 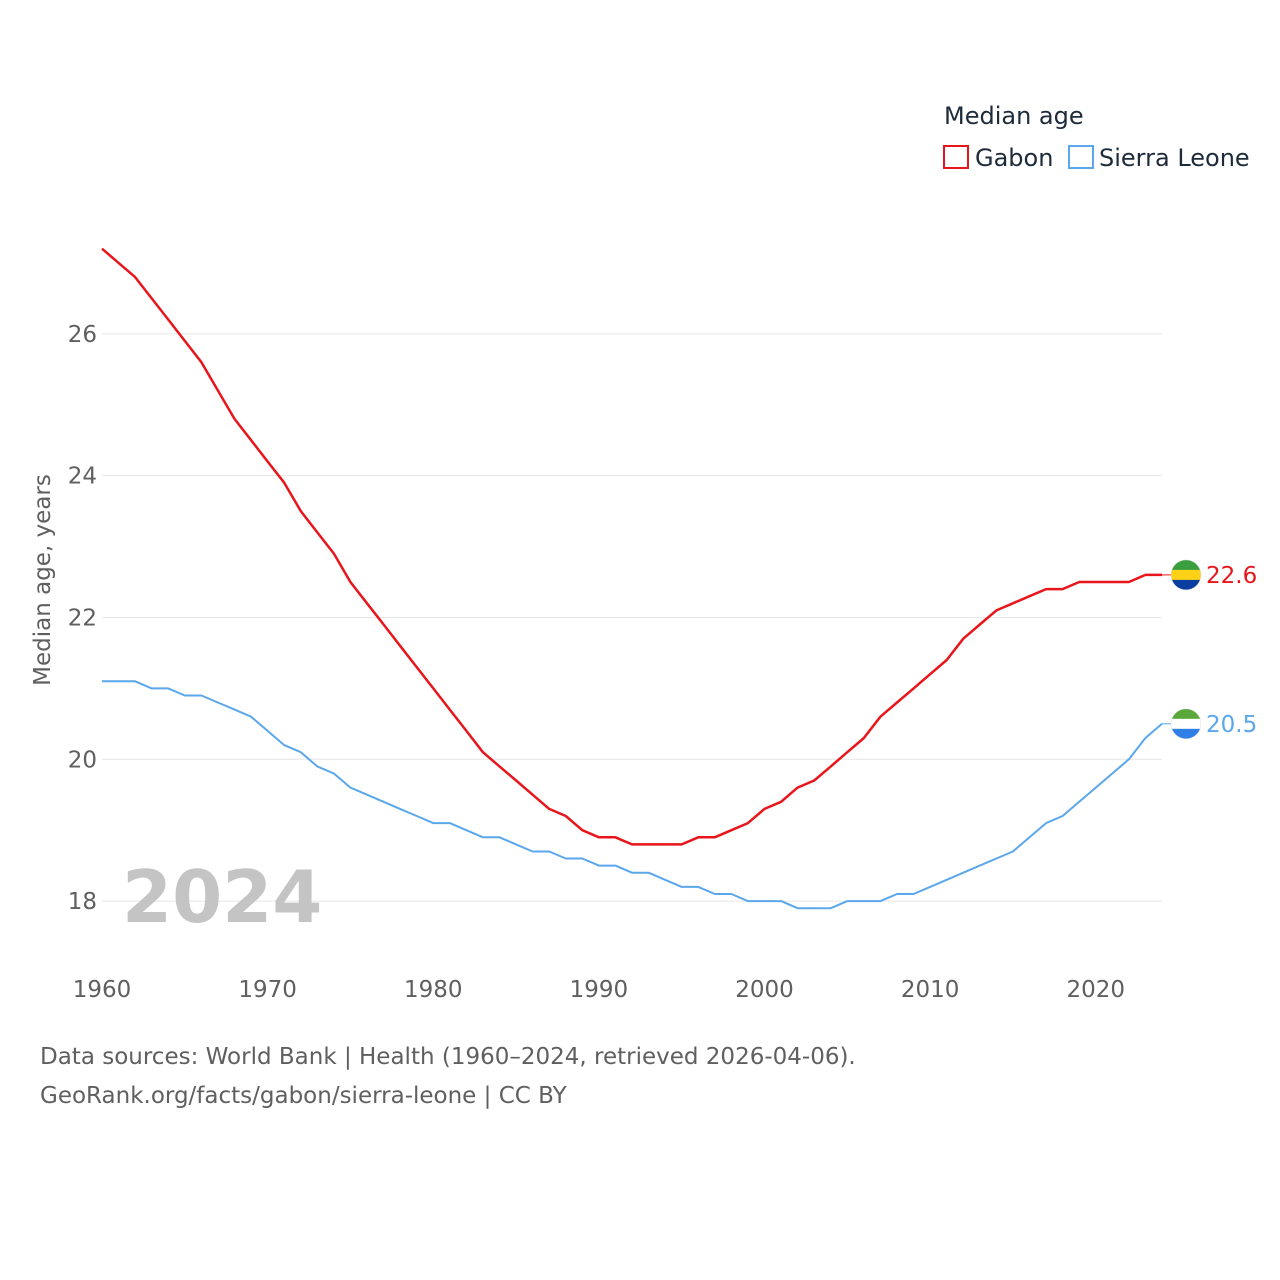 I want to click on y-axis-ticks: 18 20 22 24 26, so click(x=82, y=618).